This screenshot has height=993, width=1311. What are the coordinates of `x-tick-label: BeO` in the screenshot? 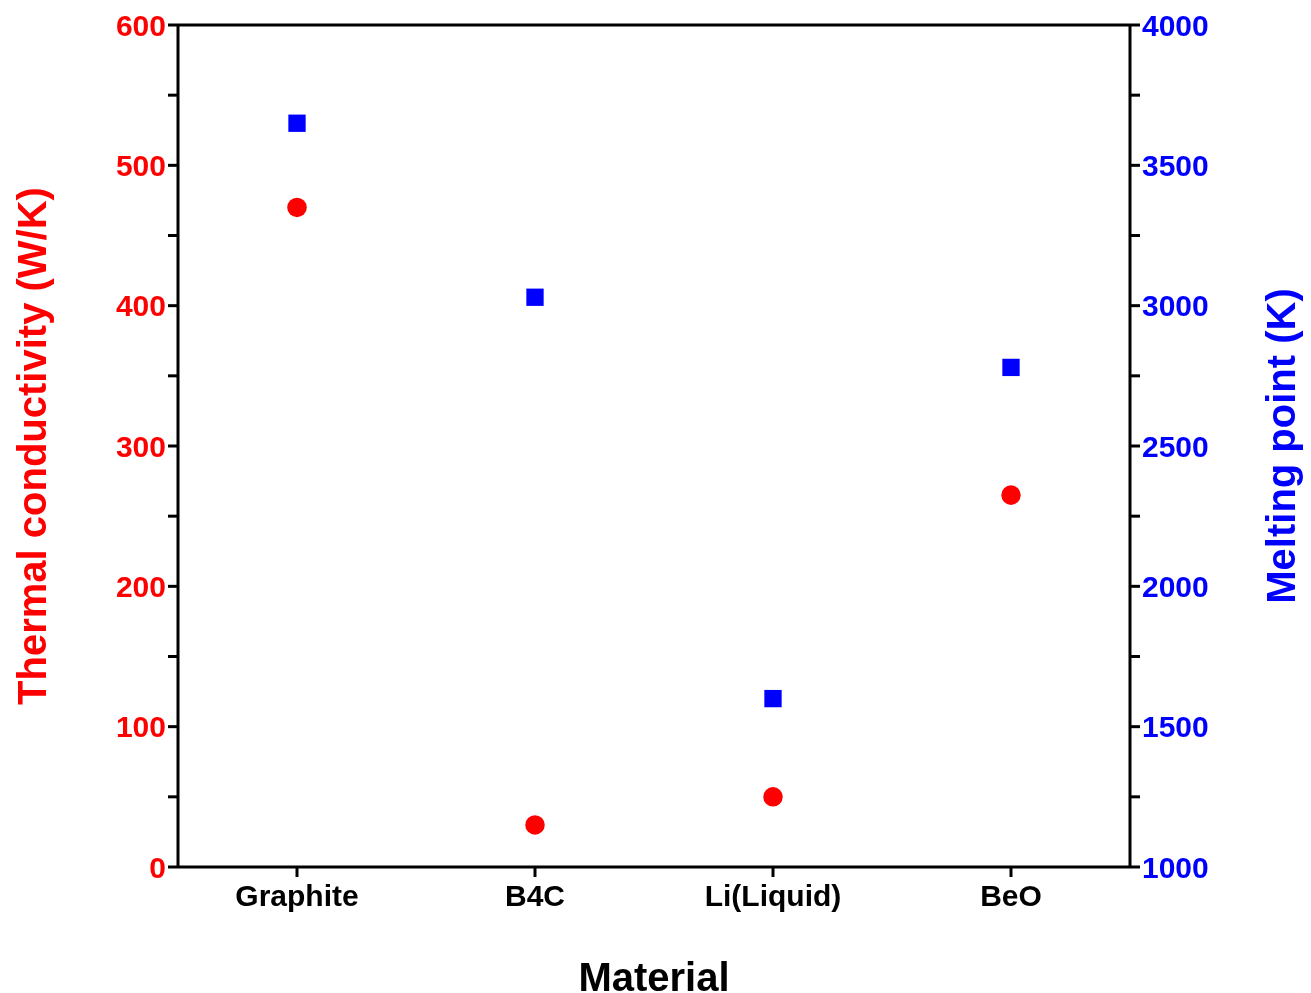 It's located at (1011, 896).